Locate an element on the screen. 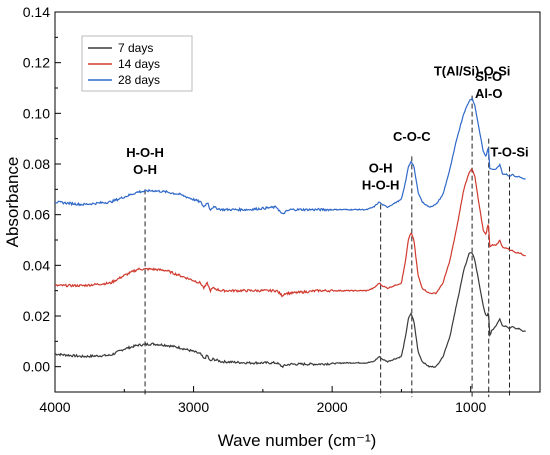 This screenshot has width=550, height=455. x-tick-label: 4000 is located at coordinates (54, 407).